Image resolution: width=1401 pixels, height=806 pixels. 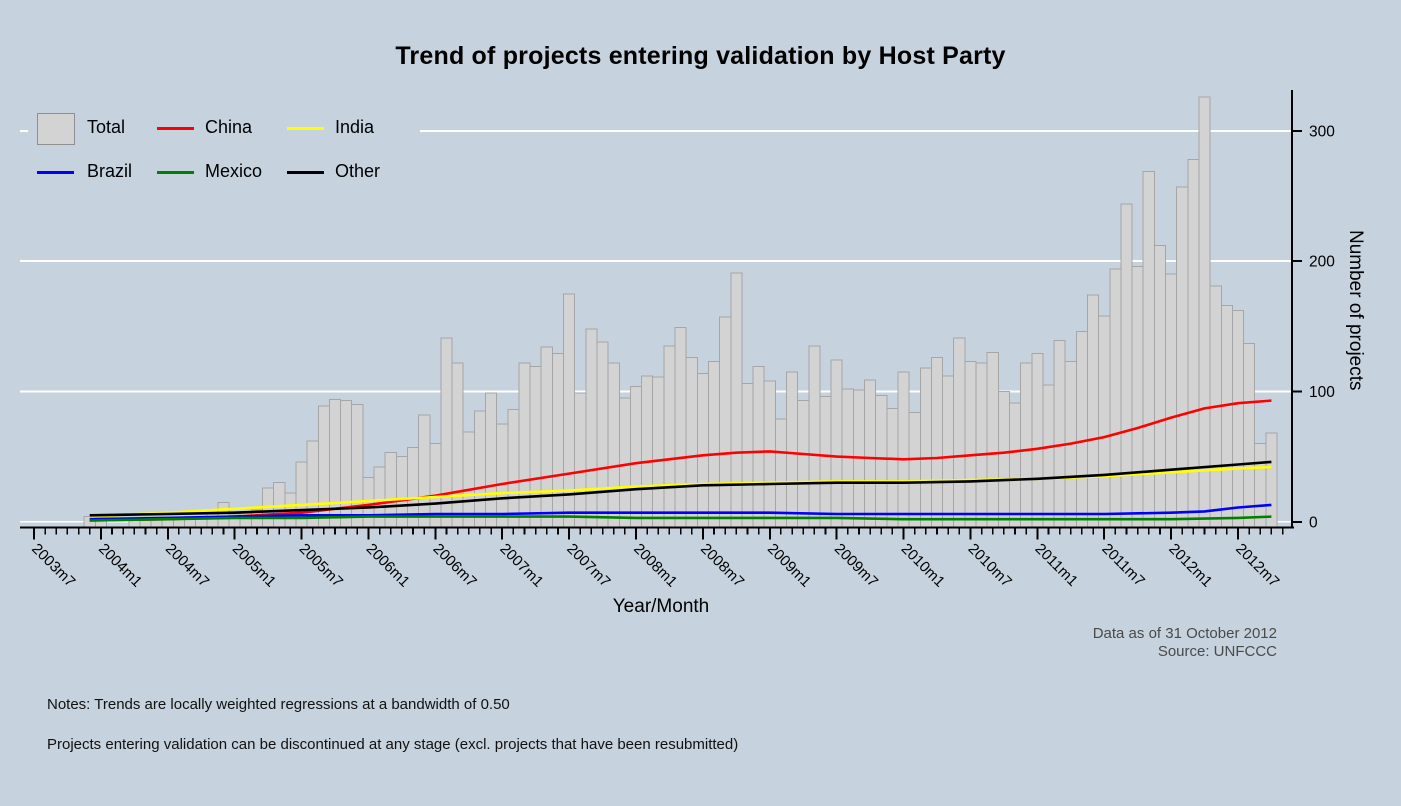 What do you see at coordinates (175, 128) in the screenshot?
I see `china-line-swatch-icon` at bounding box center [175, 128].